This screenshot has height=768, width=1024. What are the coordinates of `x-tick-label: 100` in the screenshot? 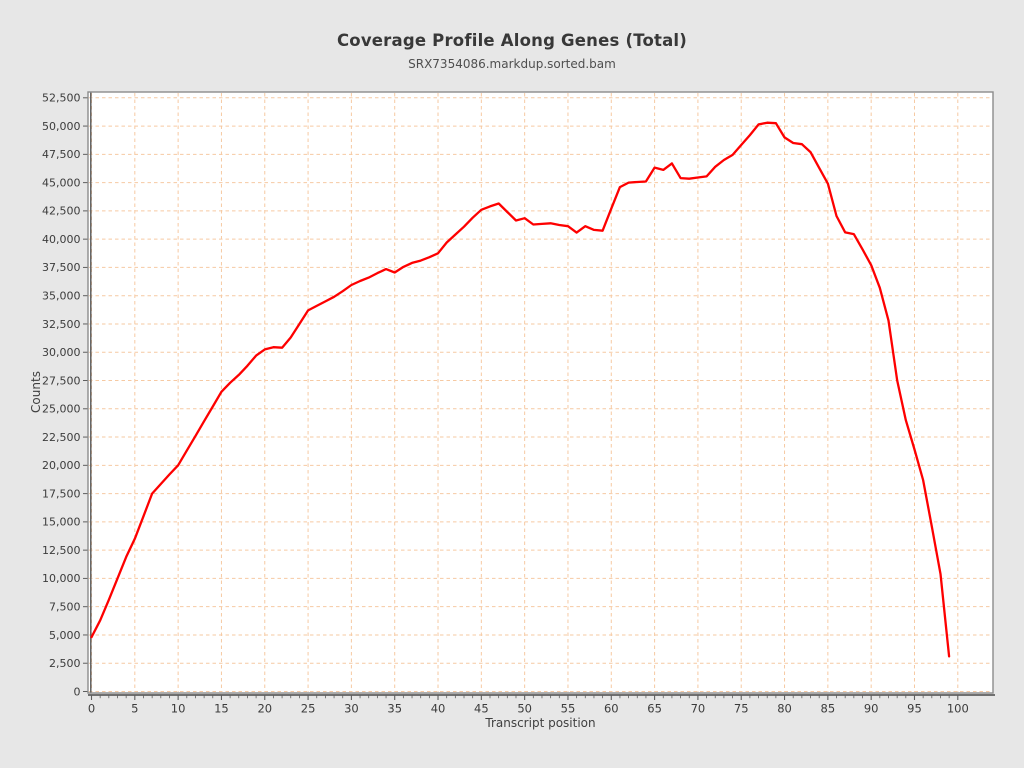 It's located at (958, 709).